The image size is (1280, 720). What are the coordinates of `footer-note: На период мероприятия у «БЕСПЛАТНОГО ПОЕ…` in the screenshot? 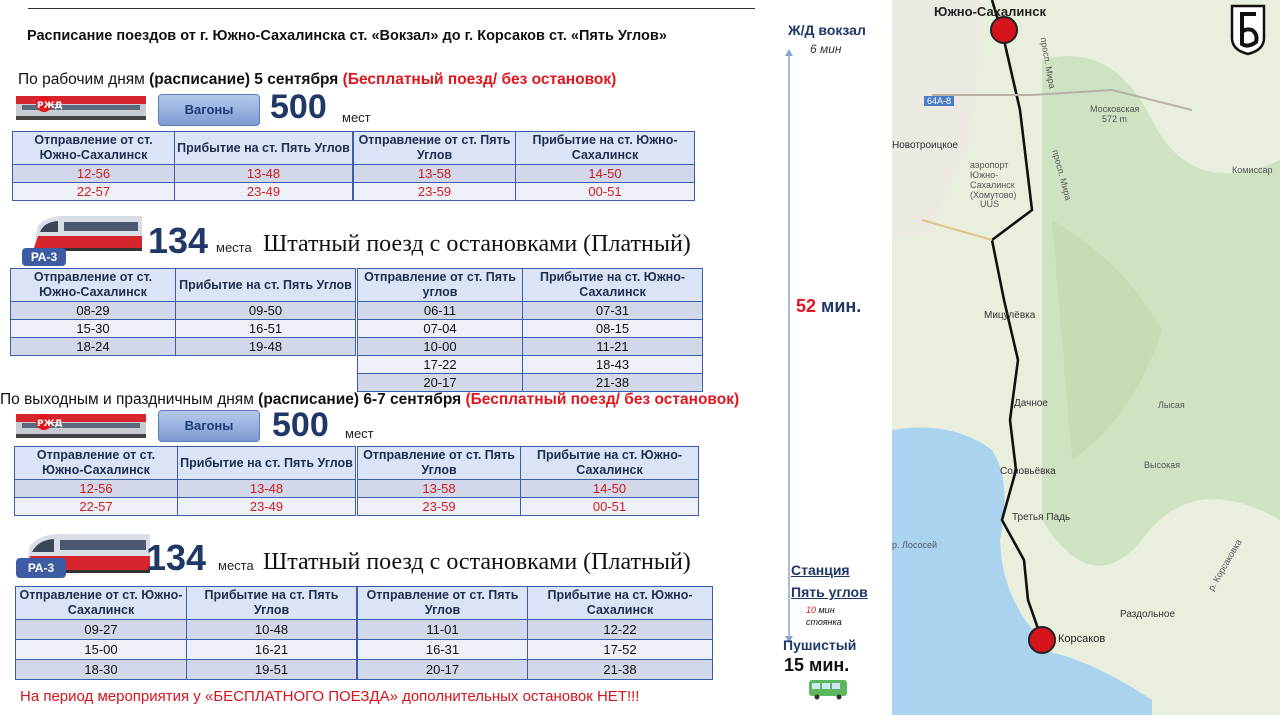 It's located at (330, 696).